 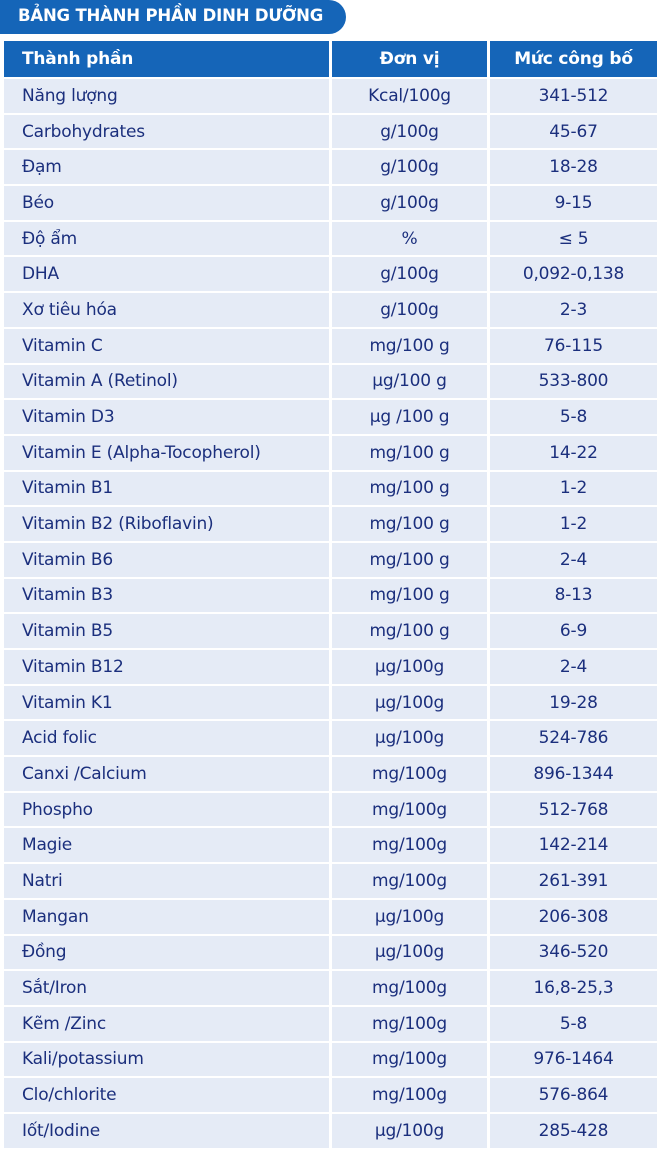 What do you see at coordinates (166, 1130) in the screenshot?
I see `cell-ingredient: Iốt/Iodine` at bounding box center [166, 1130].